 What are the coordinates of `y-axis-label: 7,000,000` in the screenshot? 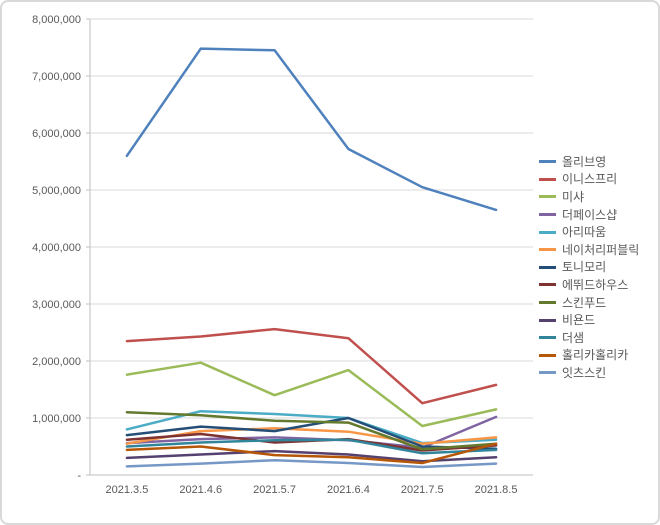 It's located at (56, 77).